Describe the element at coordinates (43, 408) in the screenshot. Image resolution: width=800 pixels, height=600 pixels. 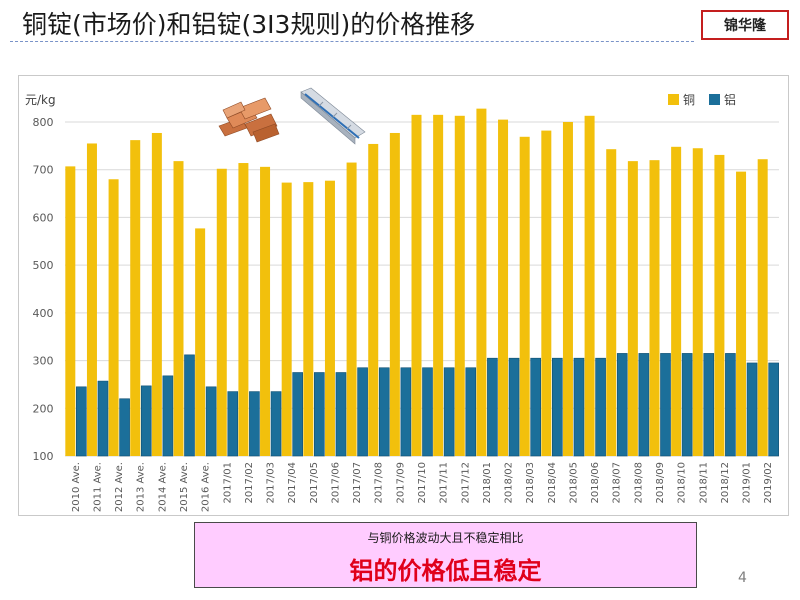
I see `y-tick-label: 200` at that location.